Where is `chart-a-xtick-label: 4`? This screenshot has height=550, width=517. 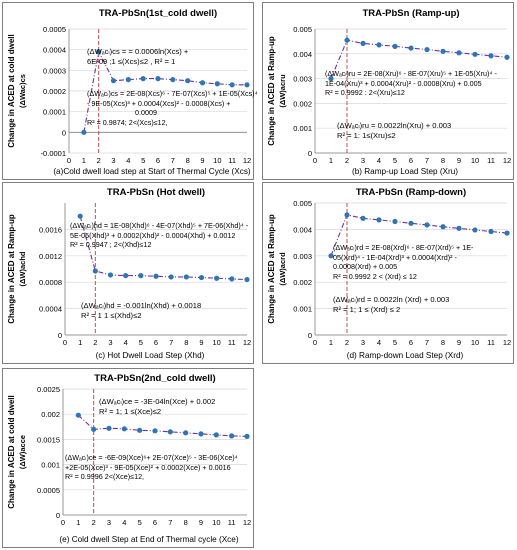 chart-a-xtick-label: 4 is located at coordinates (128, 160).